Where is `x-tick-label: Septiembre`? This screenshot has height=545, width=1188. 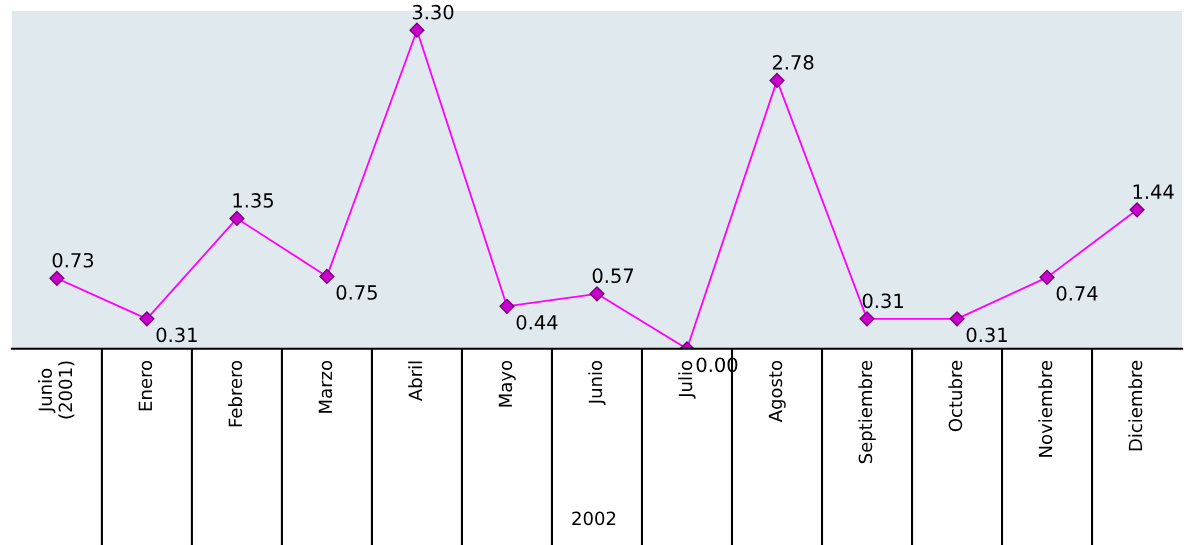
x-tick-label: Septiembre is located at coordinates (867, 412).